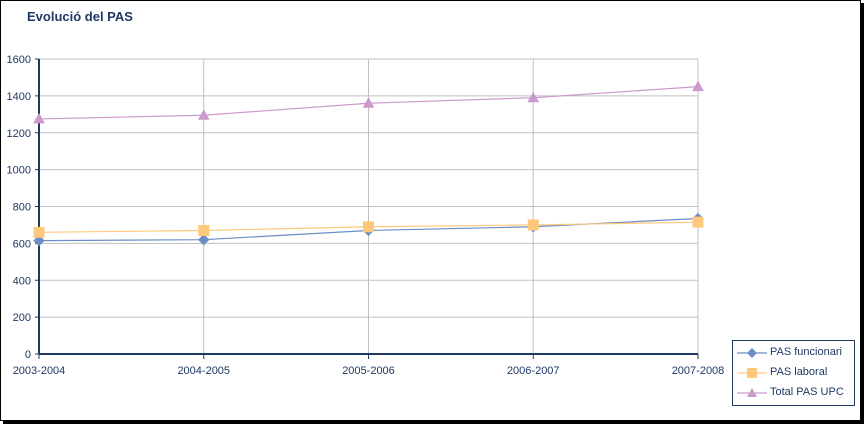 This screenshot has width=865, height=425. What do you see at coordinates (698, 371) in the screenshot?
I see `x-tick-label: 2007-2008` at bounding box center [698, 371].